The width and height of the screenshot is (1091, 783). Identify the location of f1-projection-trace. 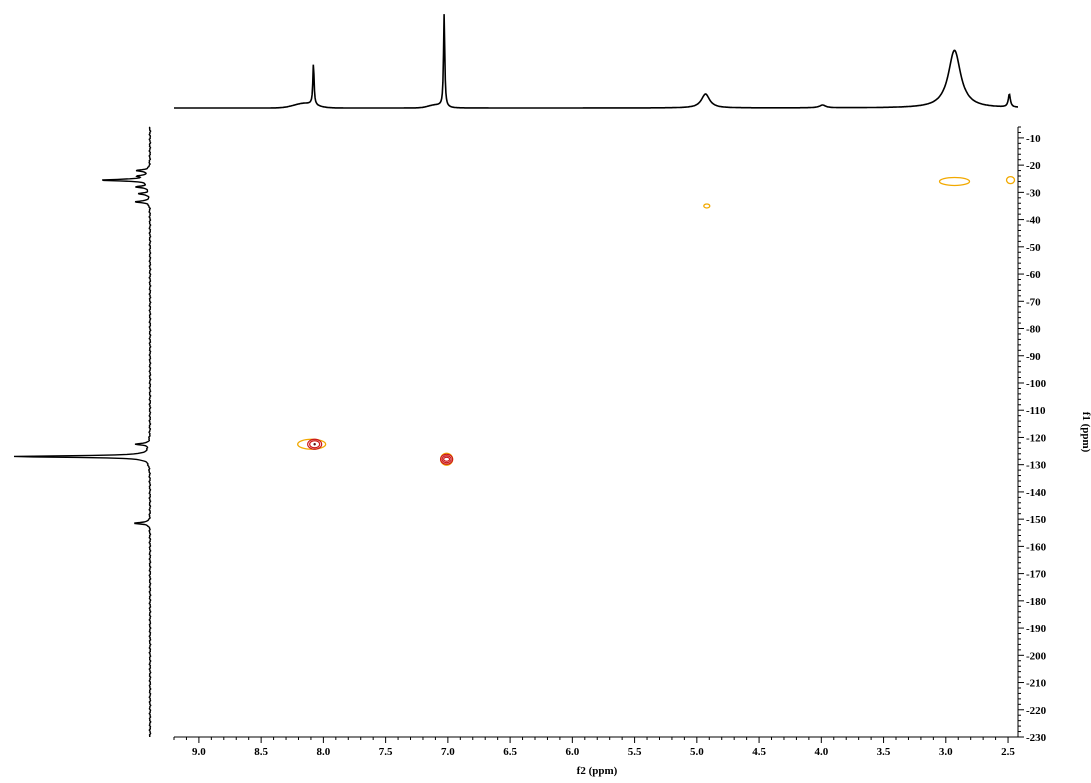
(82, 431).